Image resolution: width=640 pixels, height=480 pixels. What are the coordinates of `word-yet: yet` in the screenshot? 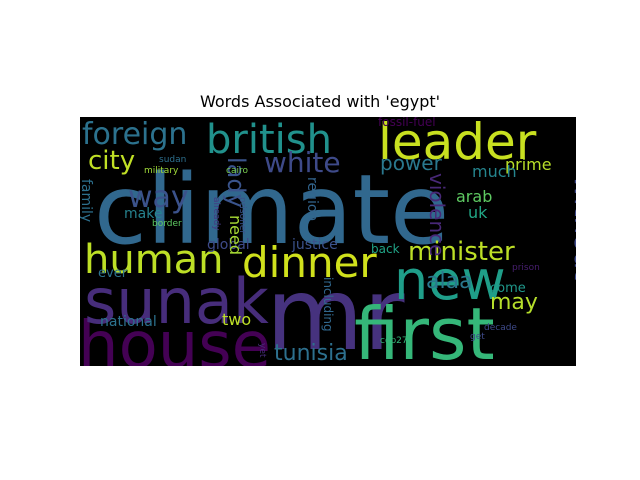 It's located at (262, 350).